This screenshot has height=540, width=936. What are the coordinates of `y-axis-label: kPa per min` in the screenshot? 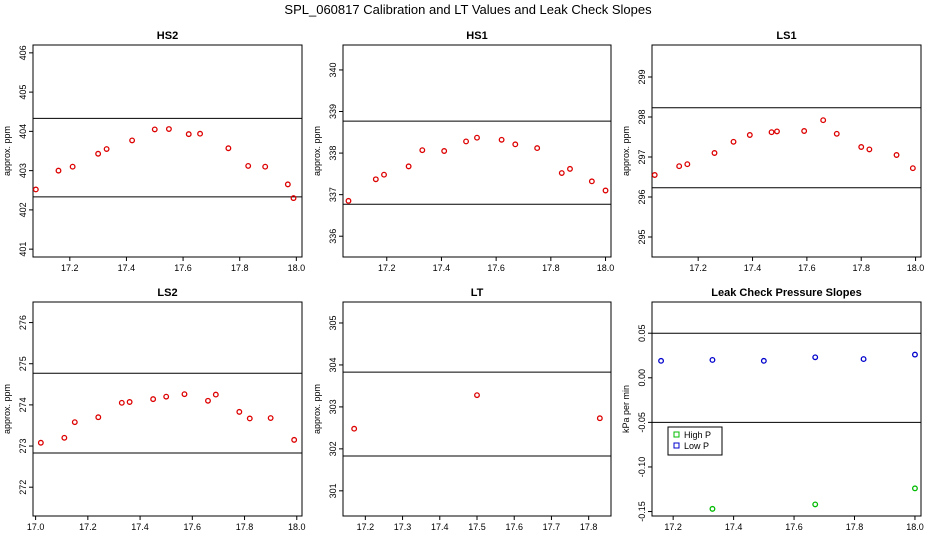 It's located at (626, 409).